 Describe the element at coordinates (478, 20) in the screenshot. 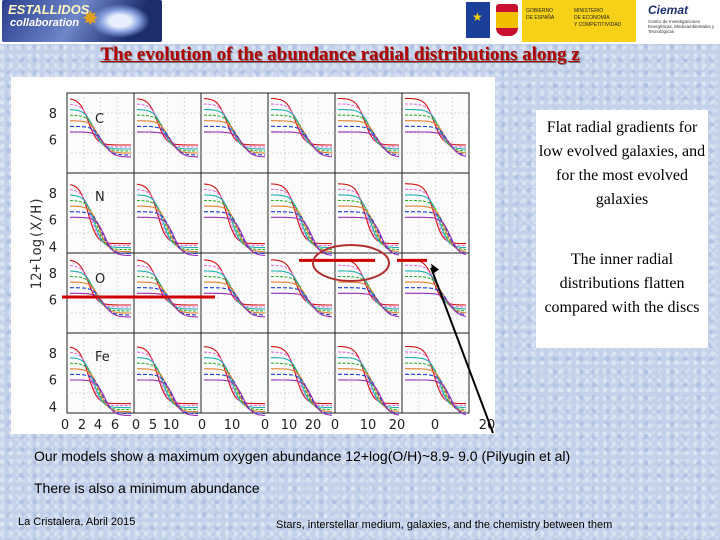

I see `eu-flag-icon` at that location.